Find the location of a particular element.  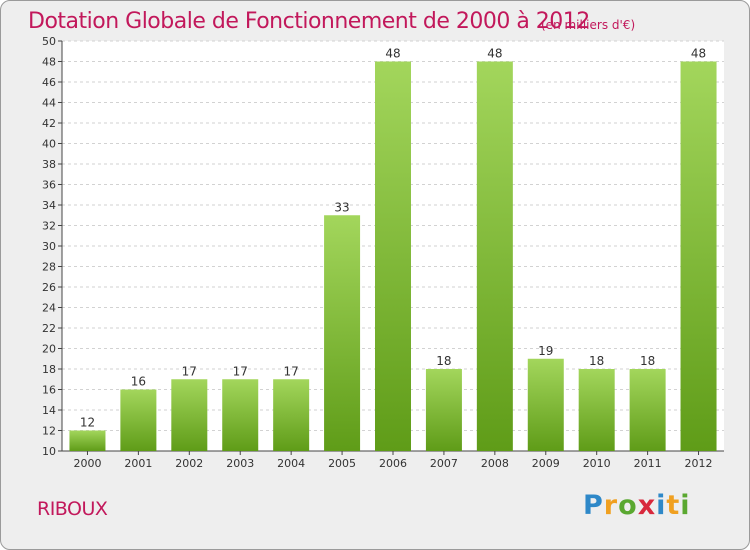

y-tick-label: 40 is located at coordinates (49, 144).